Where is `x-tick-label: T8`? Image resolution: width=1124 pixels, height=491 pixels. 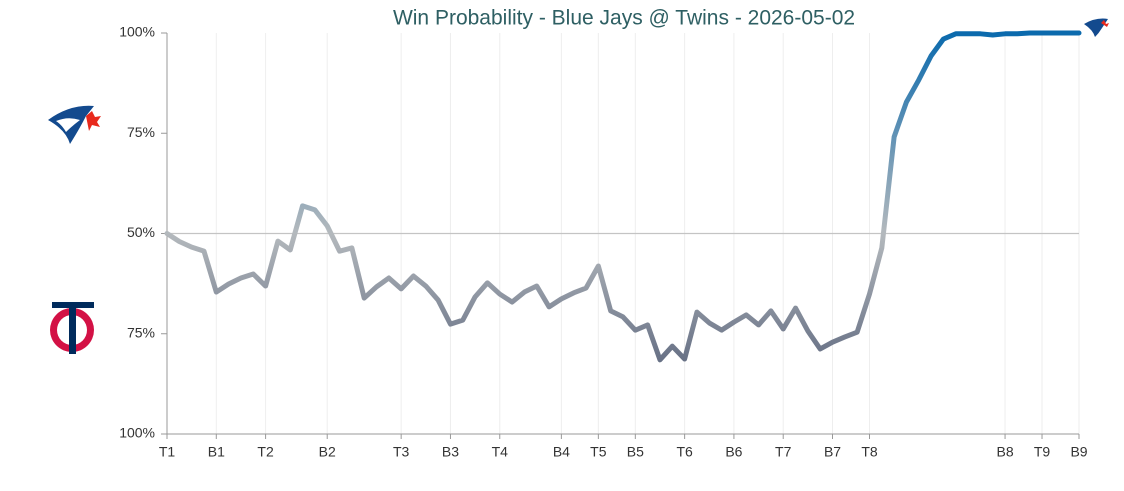
x-tick-label: T8 is located at coordinates (869, 452).